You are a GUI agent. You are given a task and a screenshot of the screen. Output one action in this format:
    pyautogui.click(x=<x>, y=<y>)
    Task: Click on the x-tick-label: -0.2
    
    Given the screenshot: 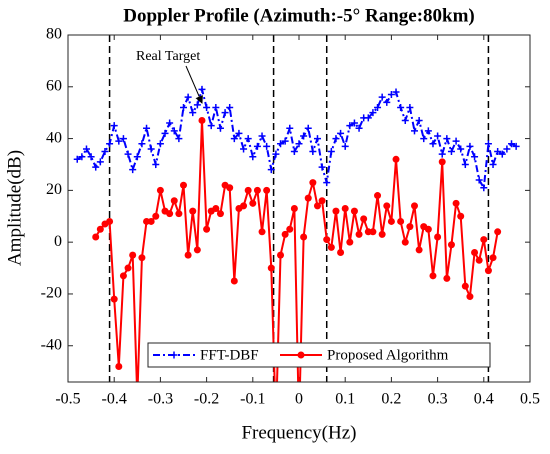 What is the action you would take?
    pyautogui.click(x=206, y=399)
    